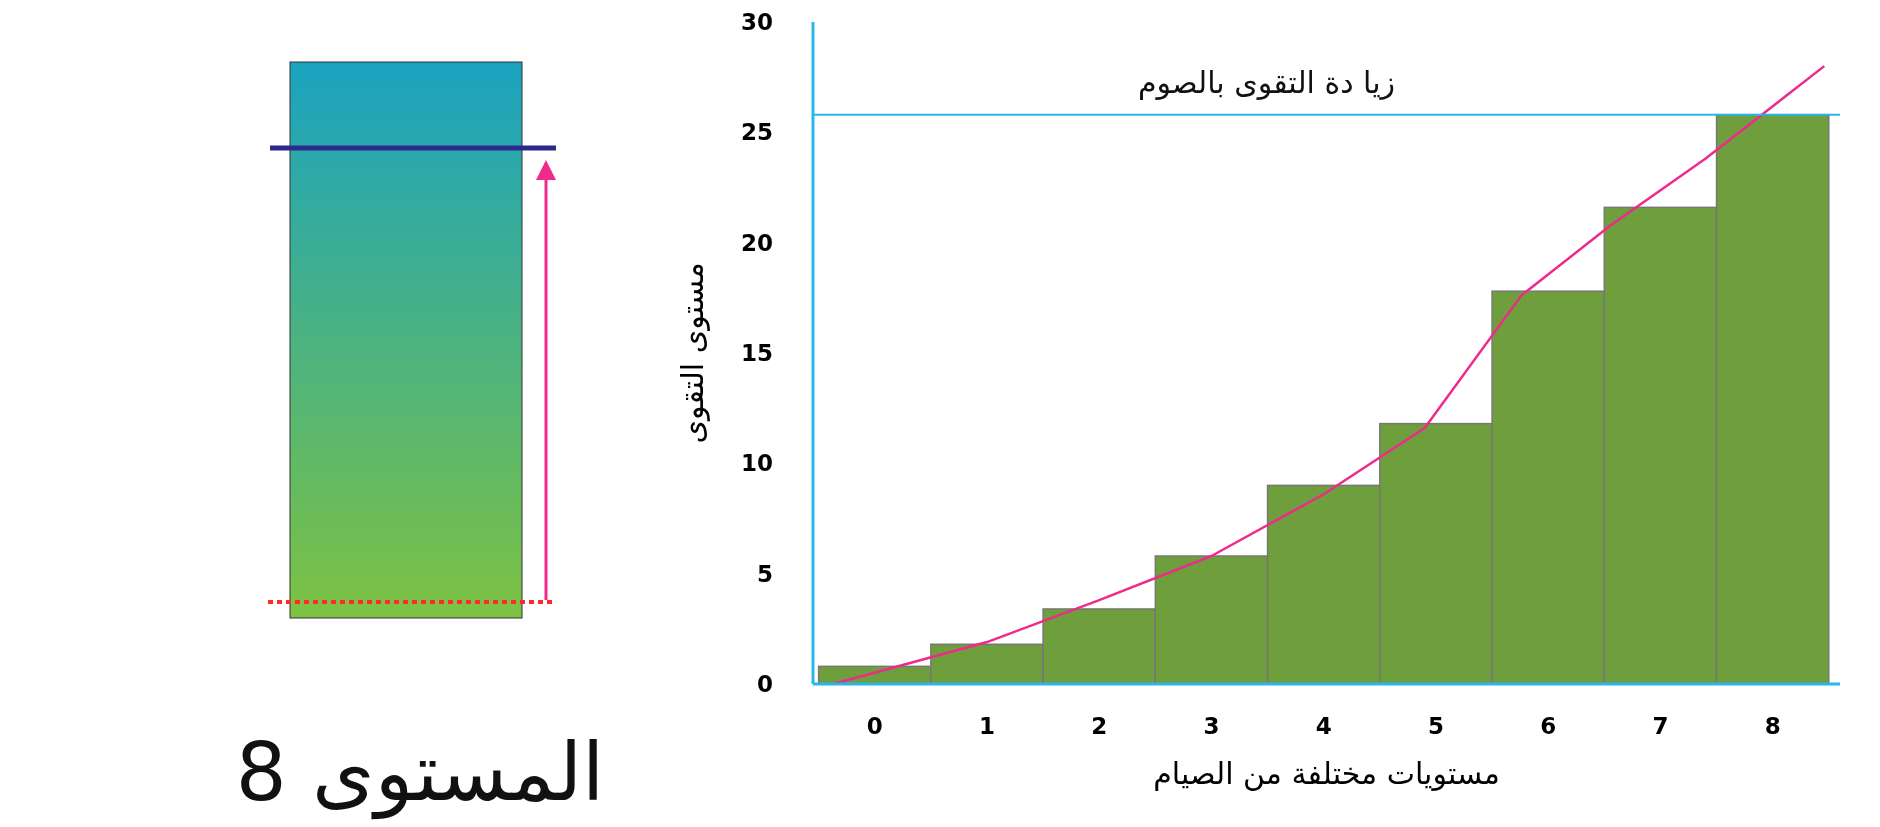 The width and height of the screenshot is (1880, 827). Describe the element at coordinates (692, 353) in the screenshot. I see `y-axis-title: مستوى التقوى` at that location.